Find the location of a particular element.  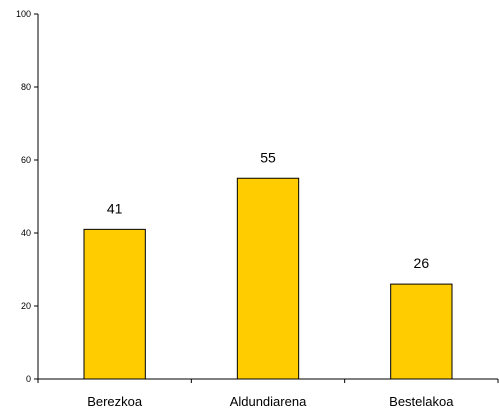

y-tick-label: 60 is located at coordinates (26, 160).